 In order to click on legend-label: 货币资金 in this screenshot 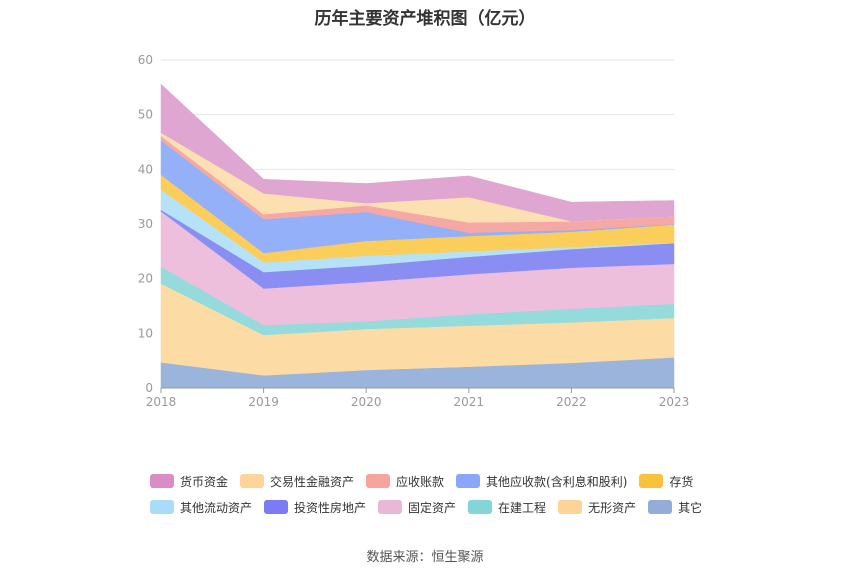, I will do `click(204, 481)`.